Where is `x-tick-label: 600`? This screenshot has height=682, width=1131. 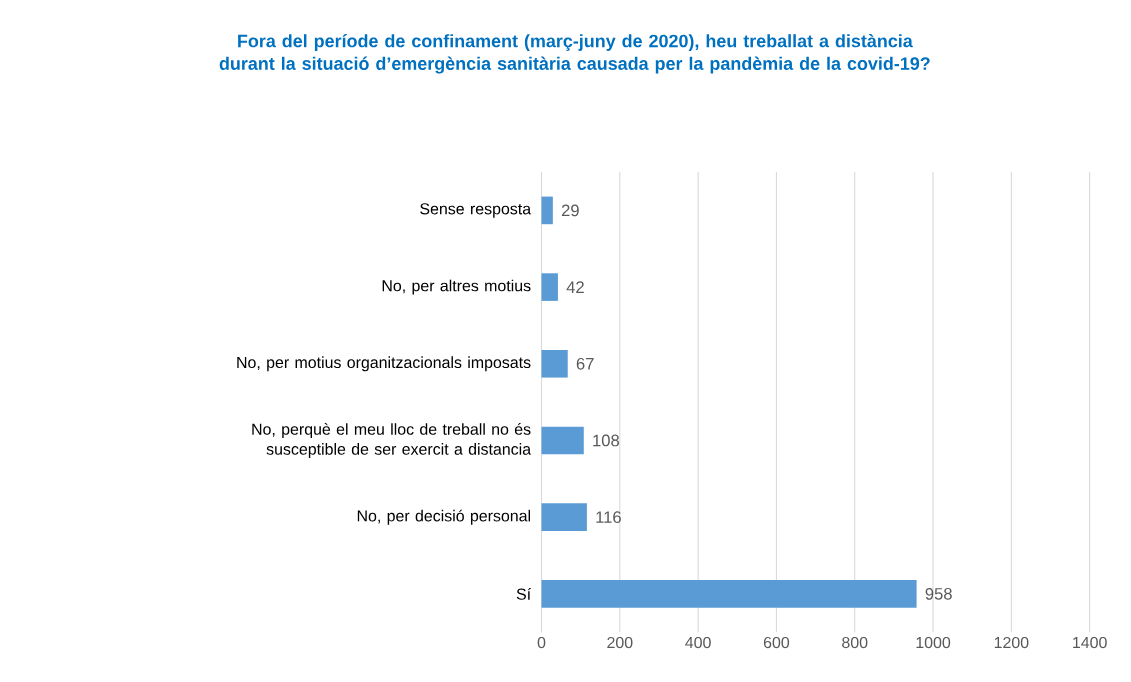
x-tick-label: 600 is located at coordinates (776, 643).